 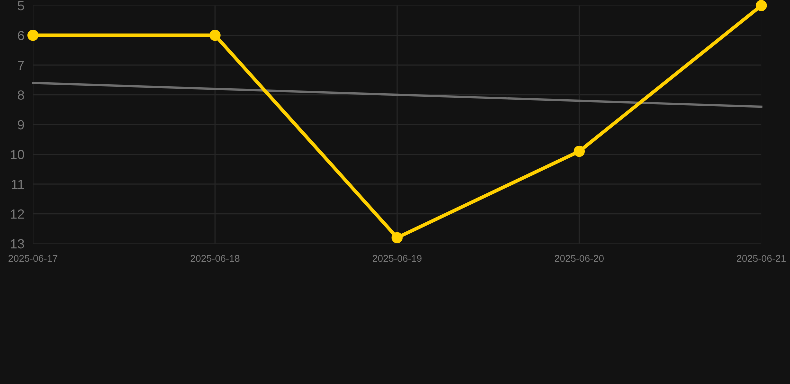 I want to click on y-tick-label: 10, so click(x=17, y=155).